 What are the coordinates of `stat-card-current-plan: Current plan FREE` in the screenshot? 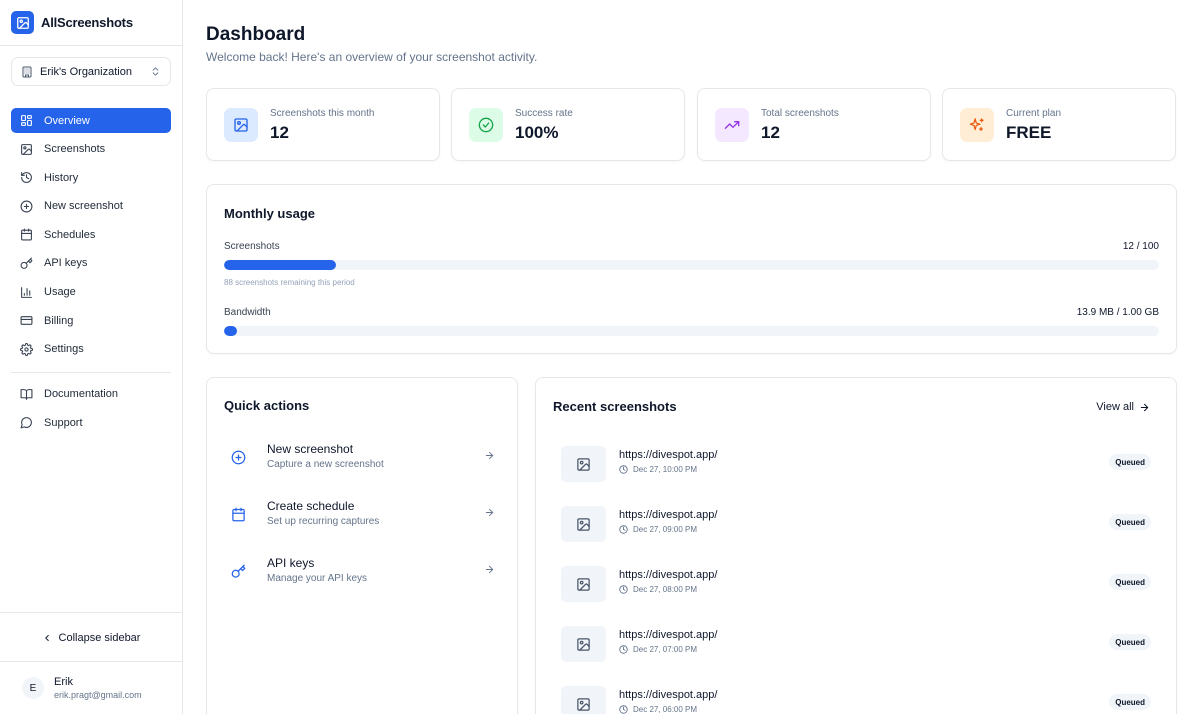 It's located at (1059, 124).